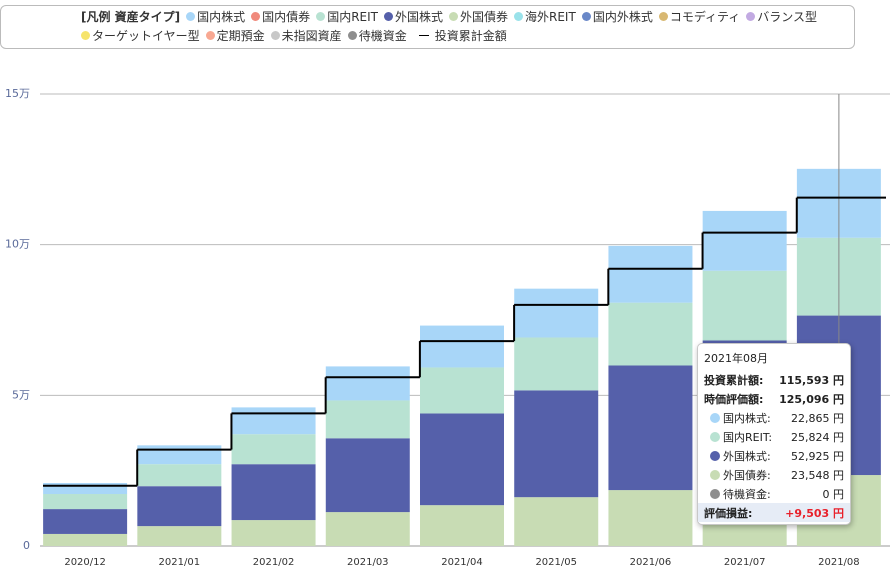  What do you see at coordinates (26, 545) in the screenshot?
I see `y-tick-label: 0` at bounding box center [26, 545].